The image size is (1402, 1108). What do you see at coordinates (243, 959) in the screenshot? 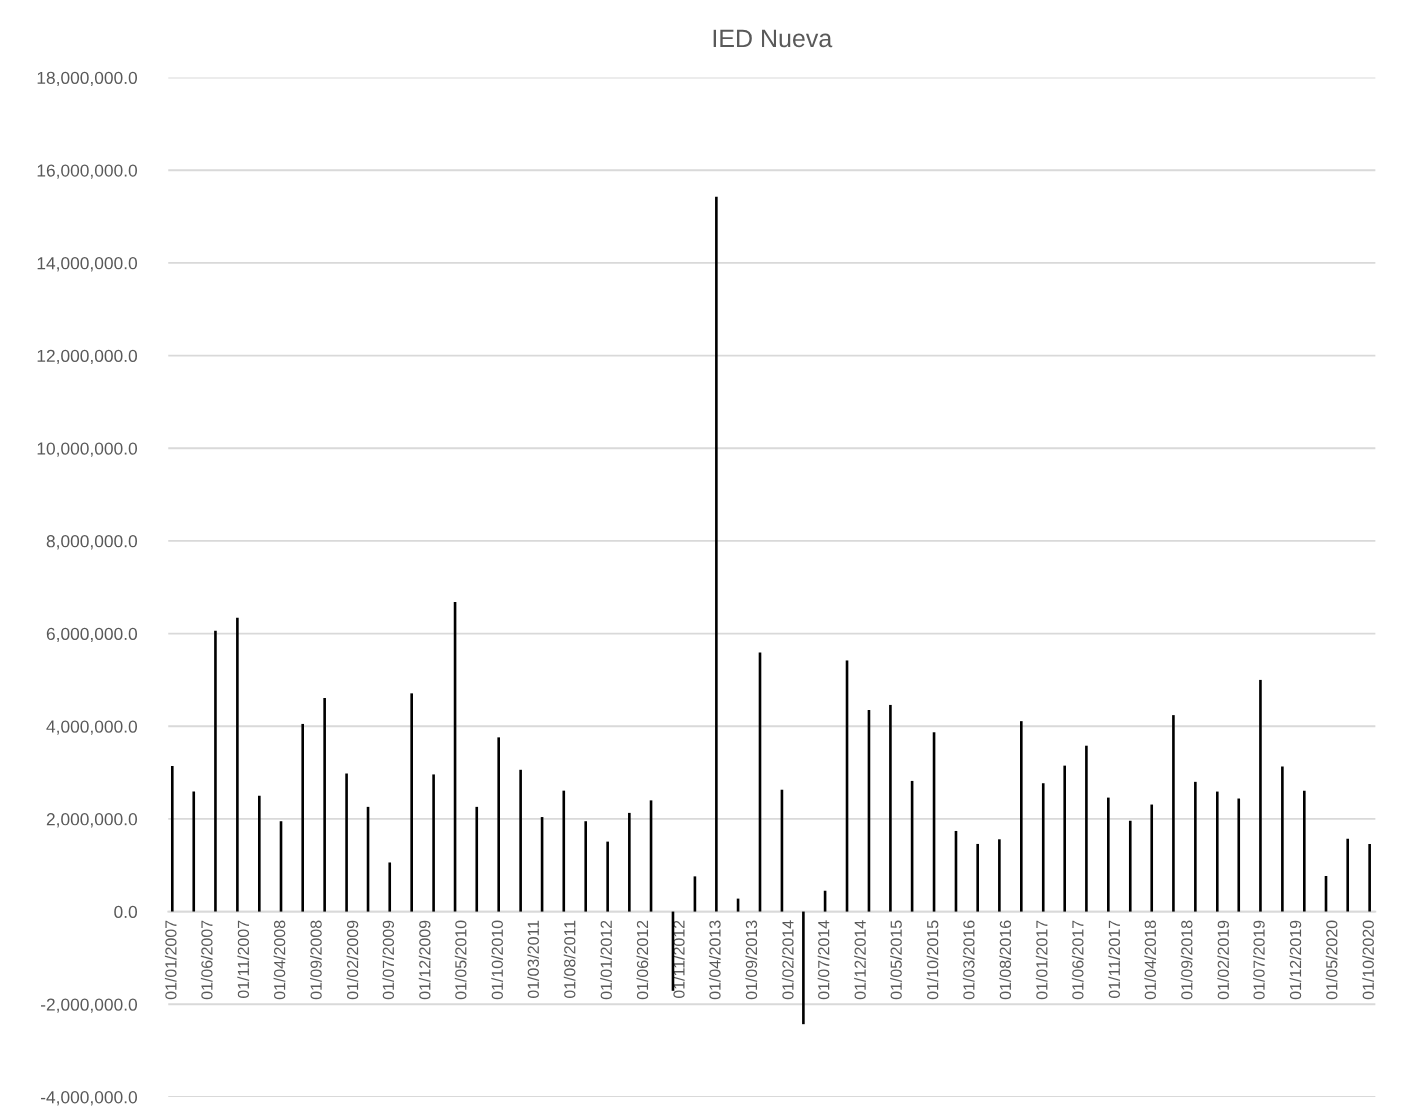
I see `x-tick-label: 01/11/2007` at bounding box center [243, 959].